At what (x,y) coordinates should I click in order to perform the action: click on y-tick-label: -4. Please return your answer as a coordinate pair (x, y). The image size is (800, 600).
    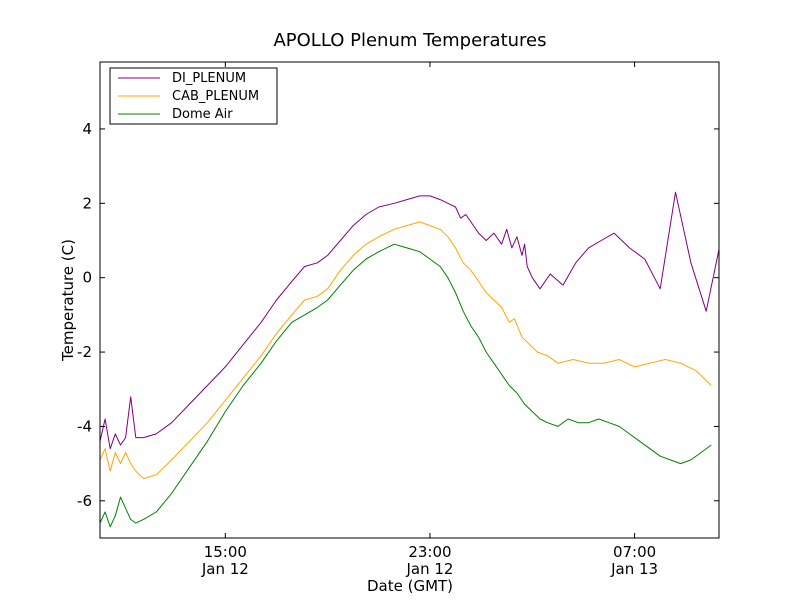
    Looking at the image, I should click on (84, 426).